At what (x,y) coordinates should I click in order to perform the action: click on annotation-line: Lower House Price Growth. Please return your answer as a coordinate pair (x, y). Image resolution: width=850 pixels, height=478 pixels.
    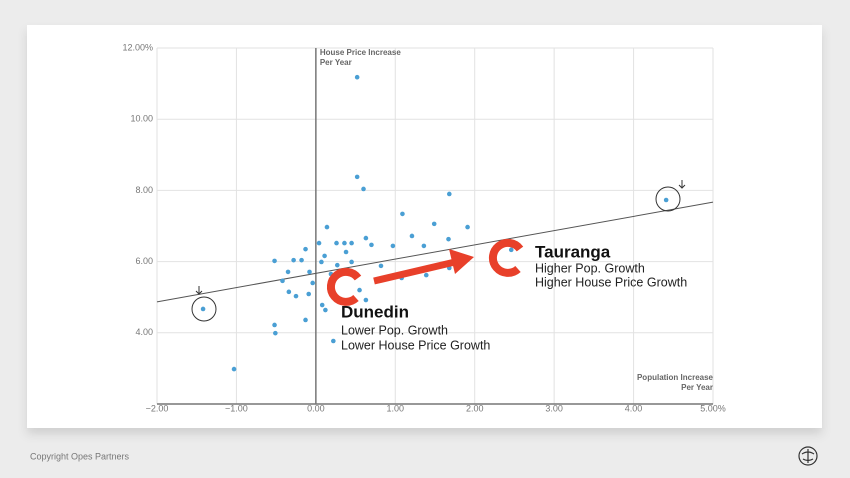
    Looking at the image, I should click on (415, 345).